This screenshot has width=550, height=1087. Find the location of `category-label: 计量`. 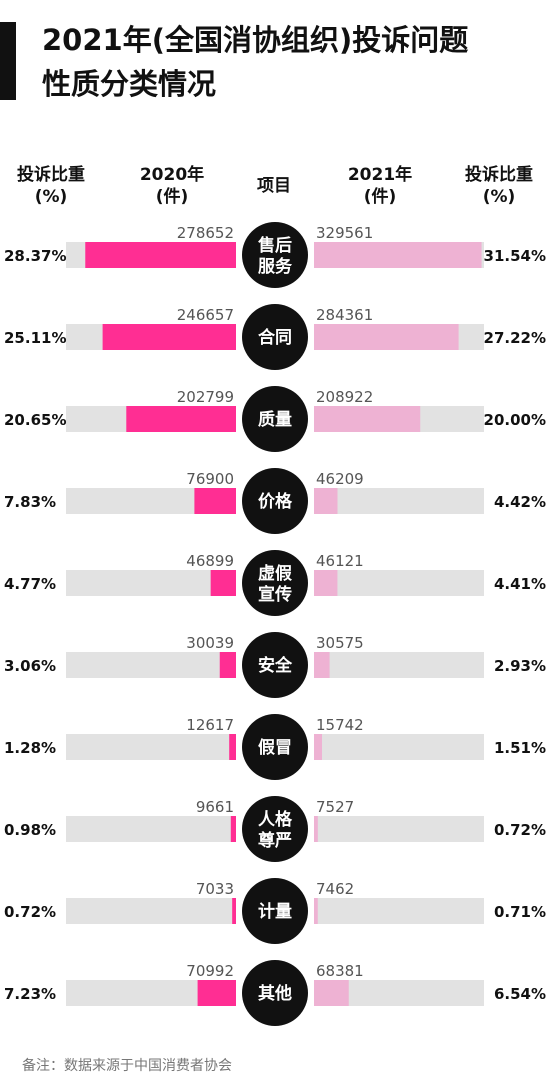

category-label: 计量 is located at coordinates (275, 911).